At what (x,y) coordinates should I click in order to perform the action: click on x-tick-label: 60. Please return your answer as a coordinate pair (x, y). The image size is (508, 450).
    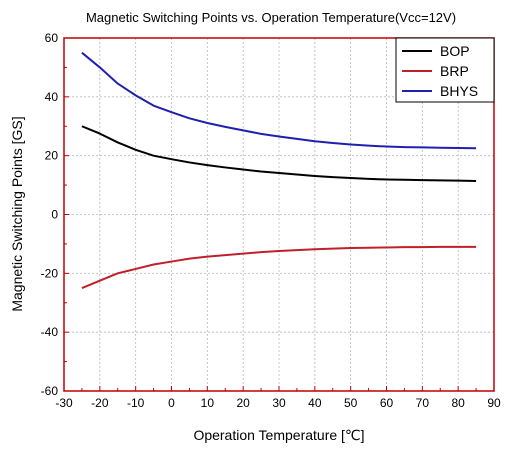
    Looking at the image, I should click on (387, 403).